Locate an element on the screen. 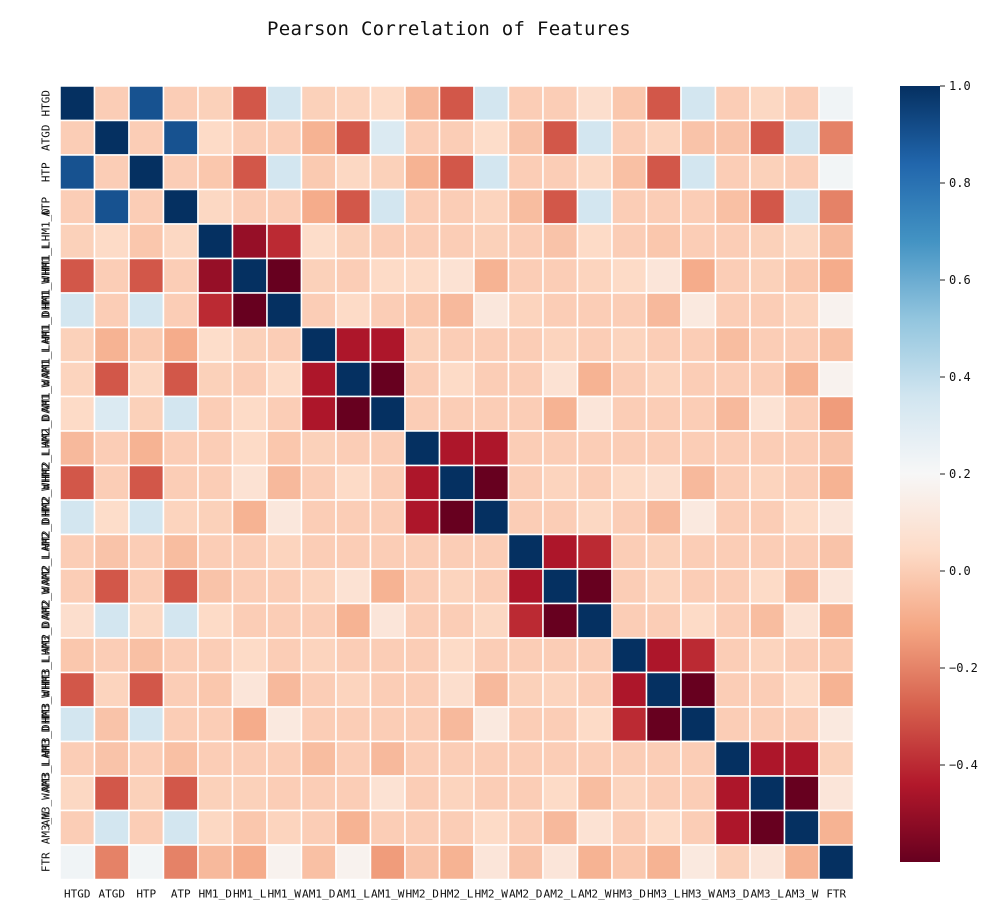 Image resolution: width=999 pixels, height=912 pixels. colorbar-tick-label: 1.0 is located at coordinates (960, 86).